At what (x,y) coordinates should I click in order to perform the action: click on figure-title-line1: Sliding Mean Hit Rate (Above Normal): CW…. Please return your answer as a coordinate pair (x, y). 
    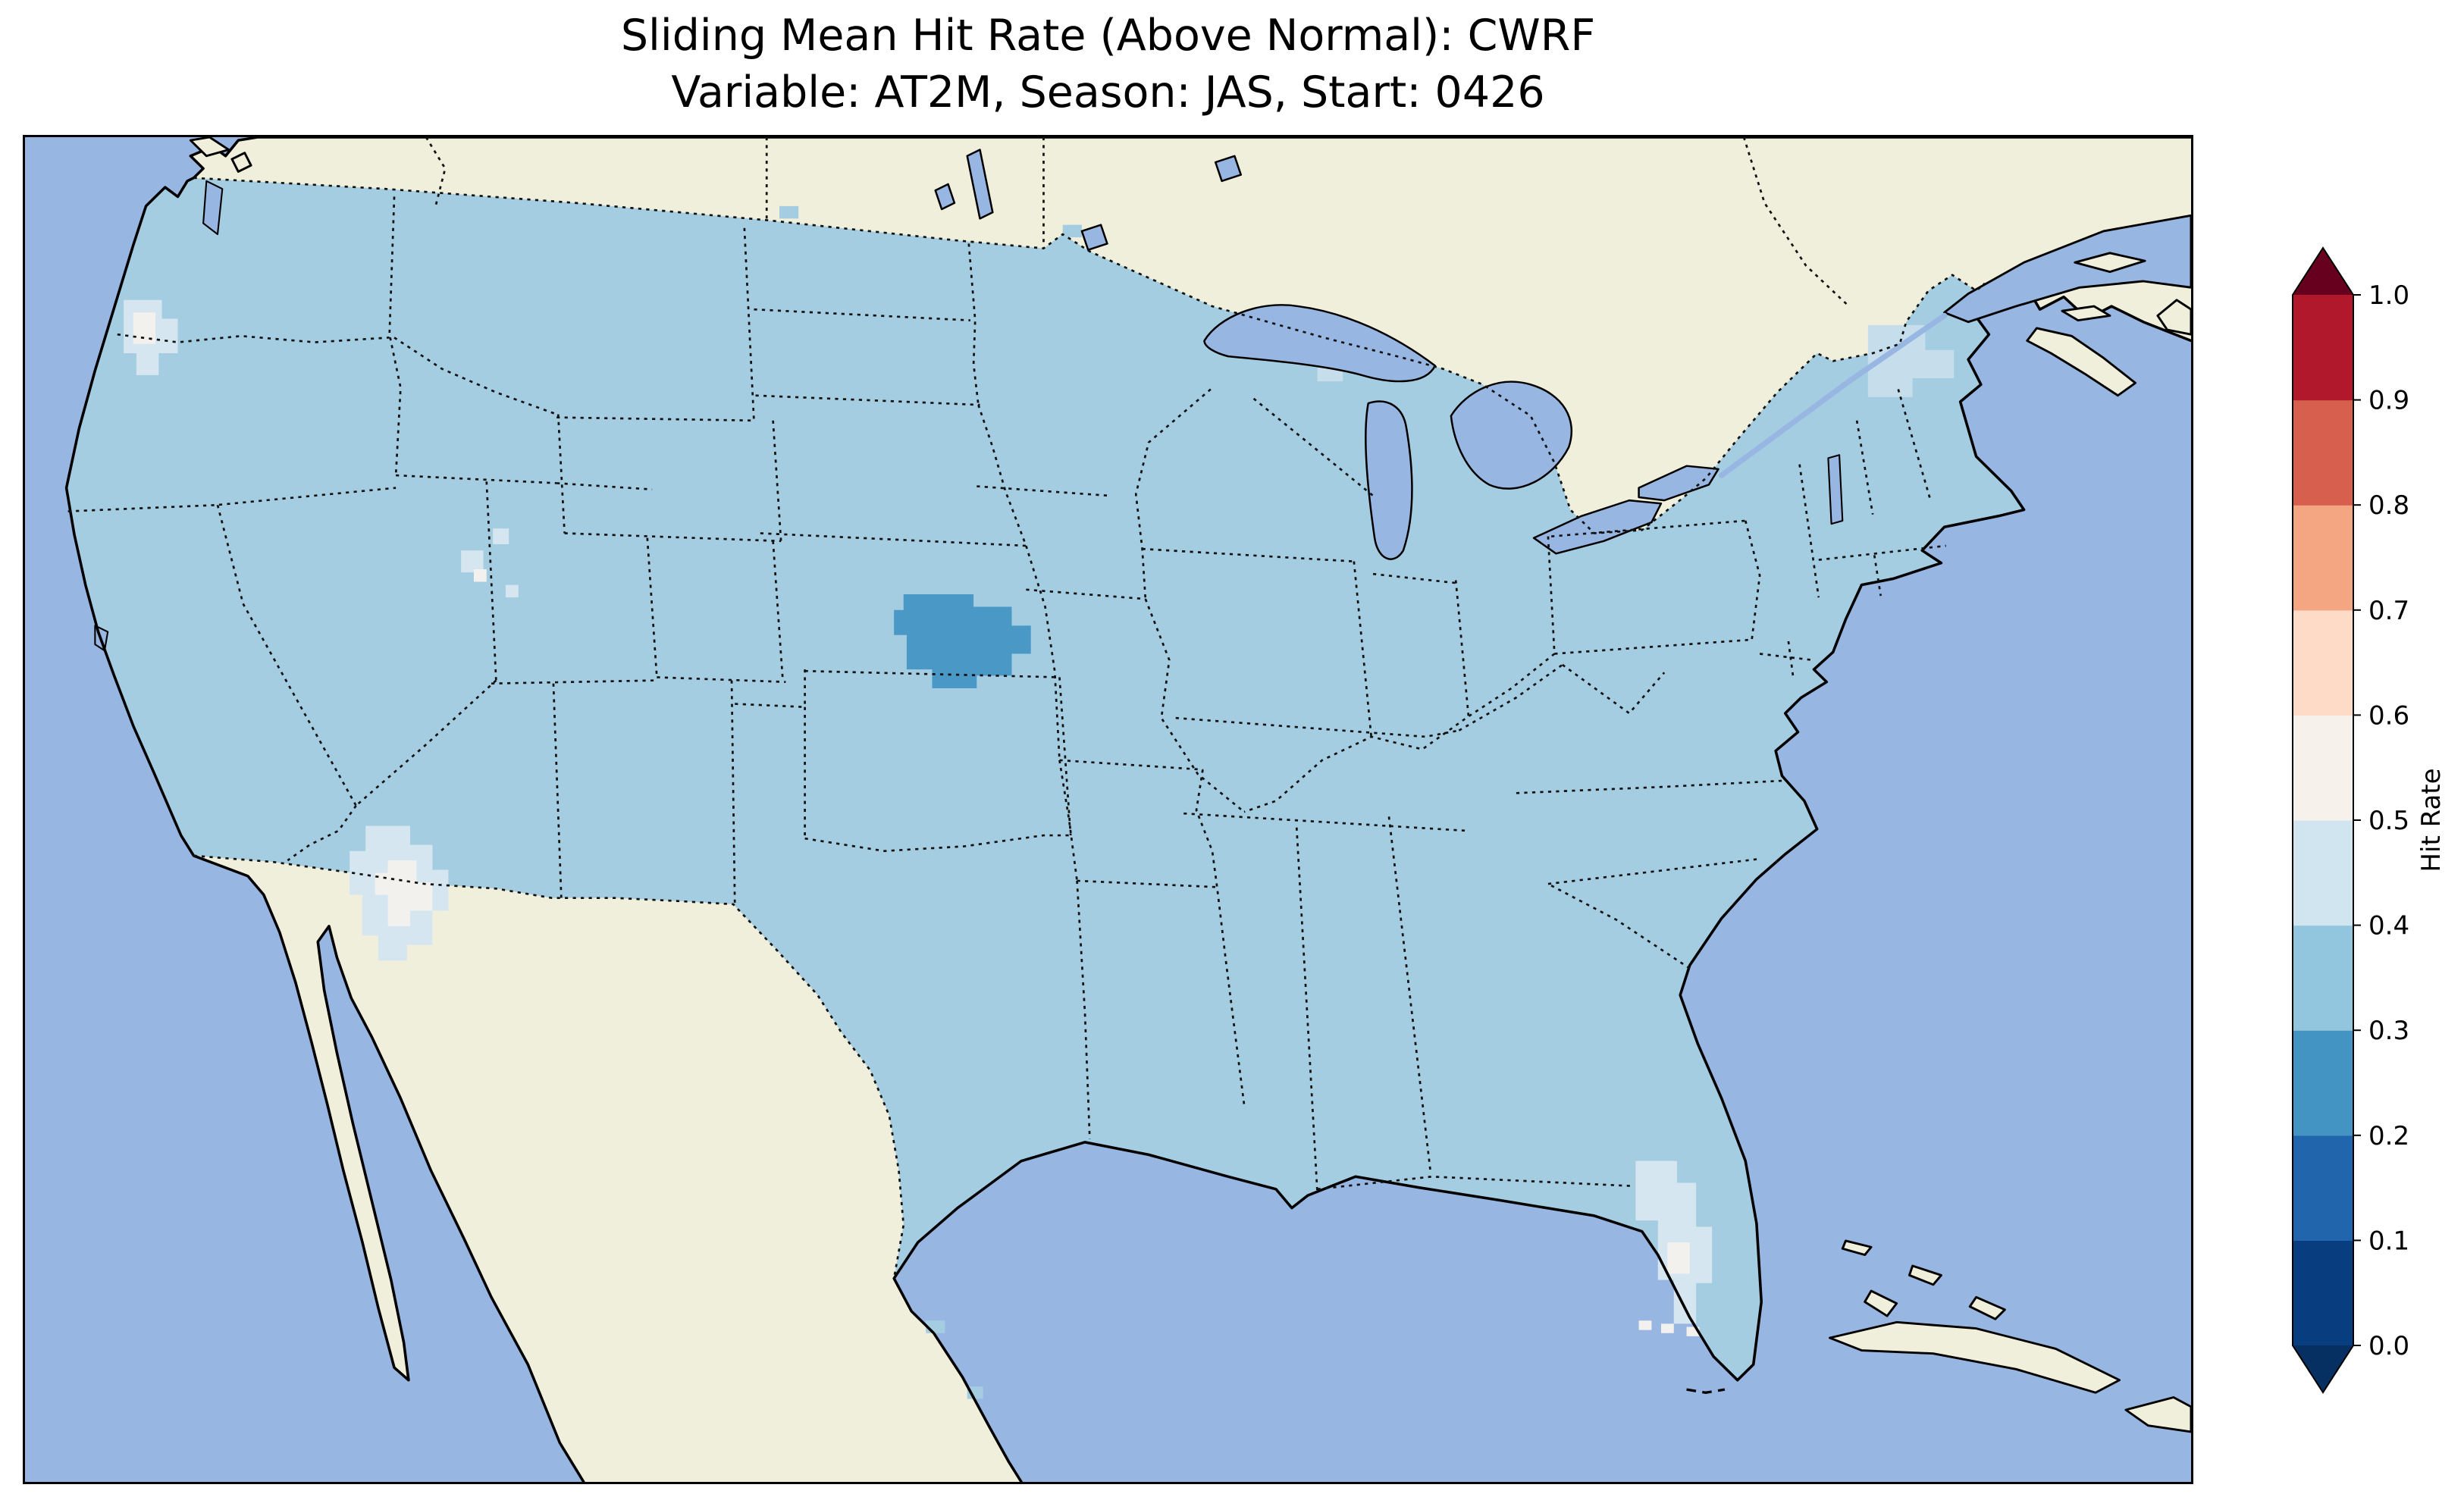
    Looking at the image, I should click on (1108, 36).